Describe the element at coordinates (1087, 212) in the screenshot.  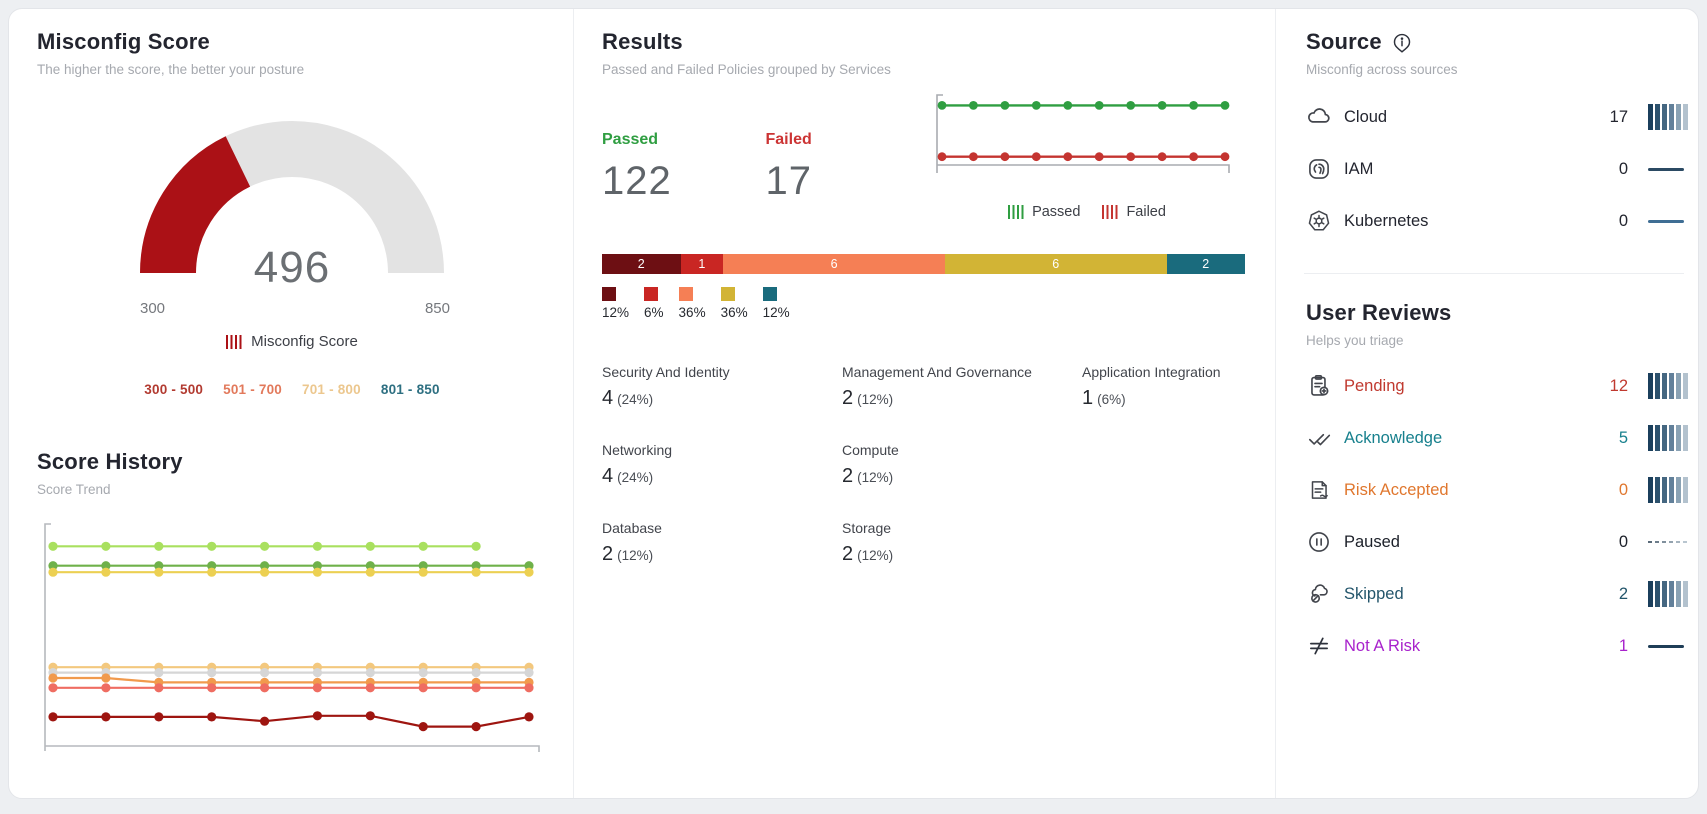
I see `results-trend-legend: Passed Failed` at that location.